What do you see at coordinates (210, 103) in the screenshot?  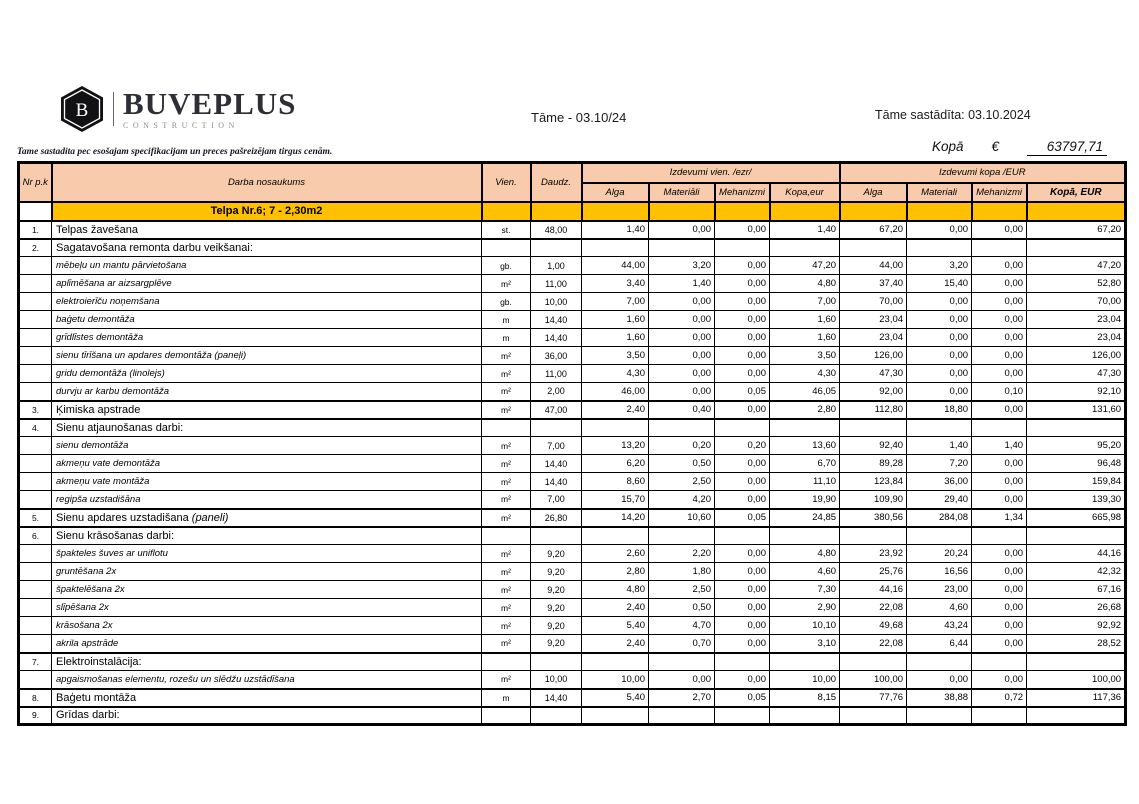 I see `brand-name: BUVEPLUS` at bounding box center [210, 103].